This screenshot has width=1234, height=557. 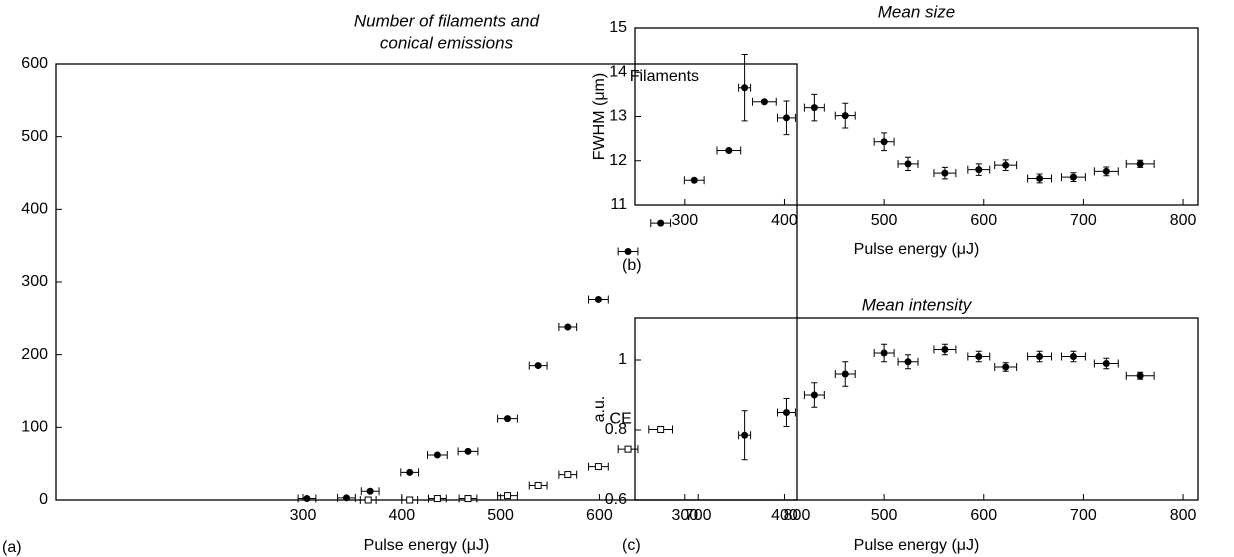 I want to click on panel-label: (b), so click(x=632, y=265).